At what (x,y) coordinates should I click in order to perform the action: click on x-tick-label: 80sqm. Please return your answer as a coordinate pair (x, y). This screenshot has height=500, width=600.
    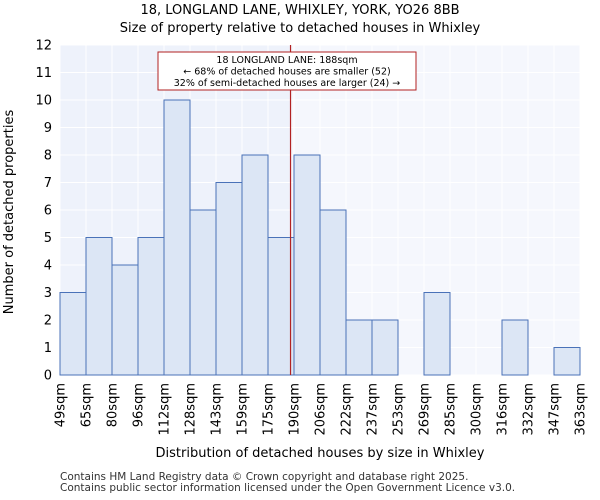
    Looking at the image, I should click on (113, 405).